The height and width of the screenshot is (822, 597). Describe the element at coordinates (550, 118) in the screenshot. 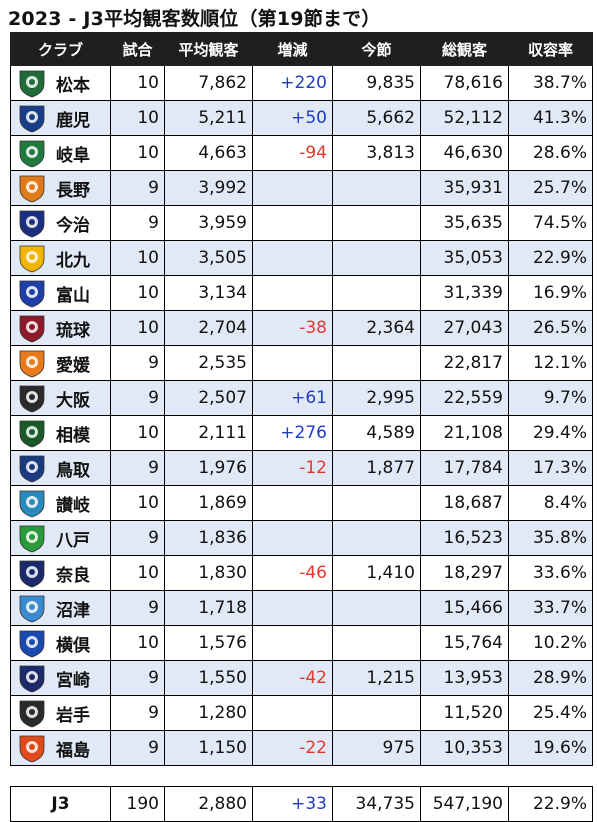

I see `rate-cell: 41.3%` at that location.